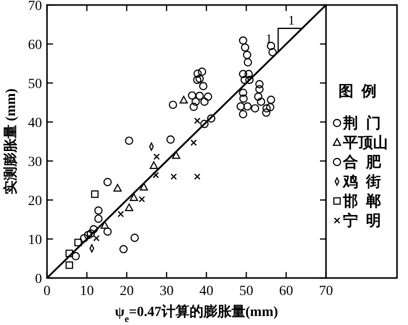 This screenshot has height=325, width=408. What do you see at coordinates (365, 201) in the screenshot?
I see `legend-label: 邯郸` at bounding box center [365, 201].